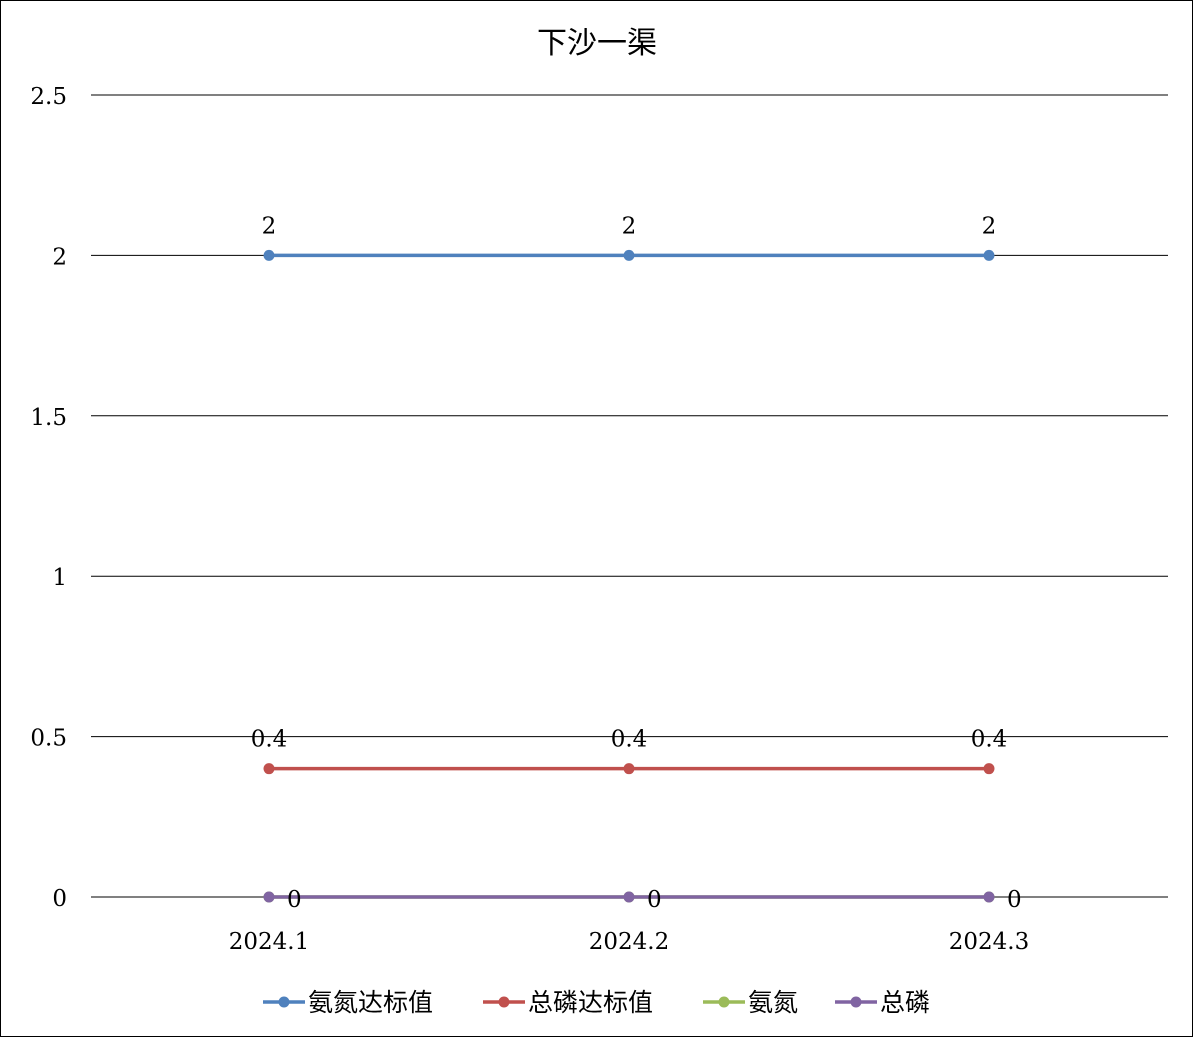  I want to click on legend-item: 总磷达标值, so click(568, 1002).